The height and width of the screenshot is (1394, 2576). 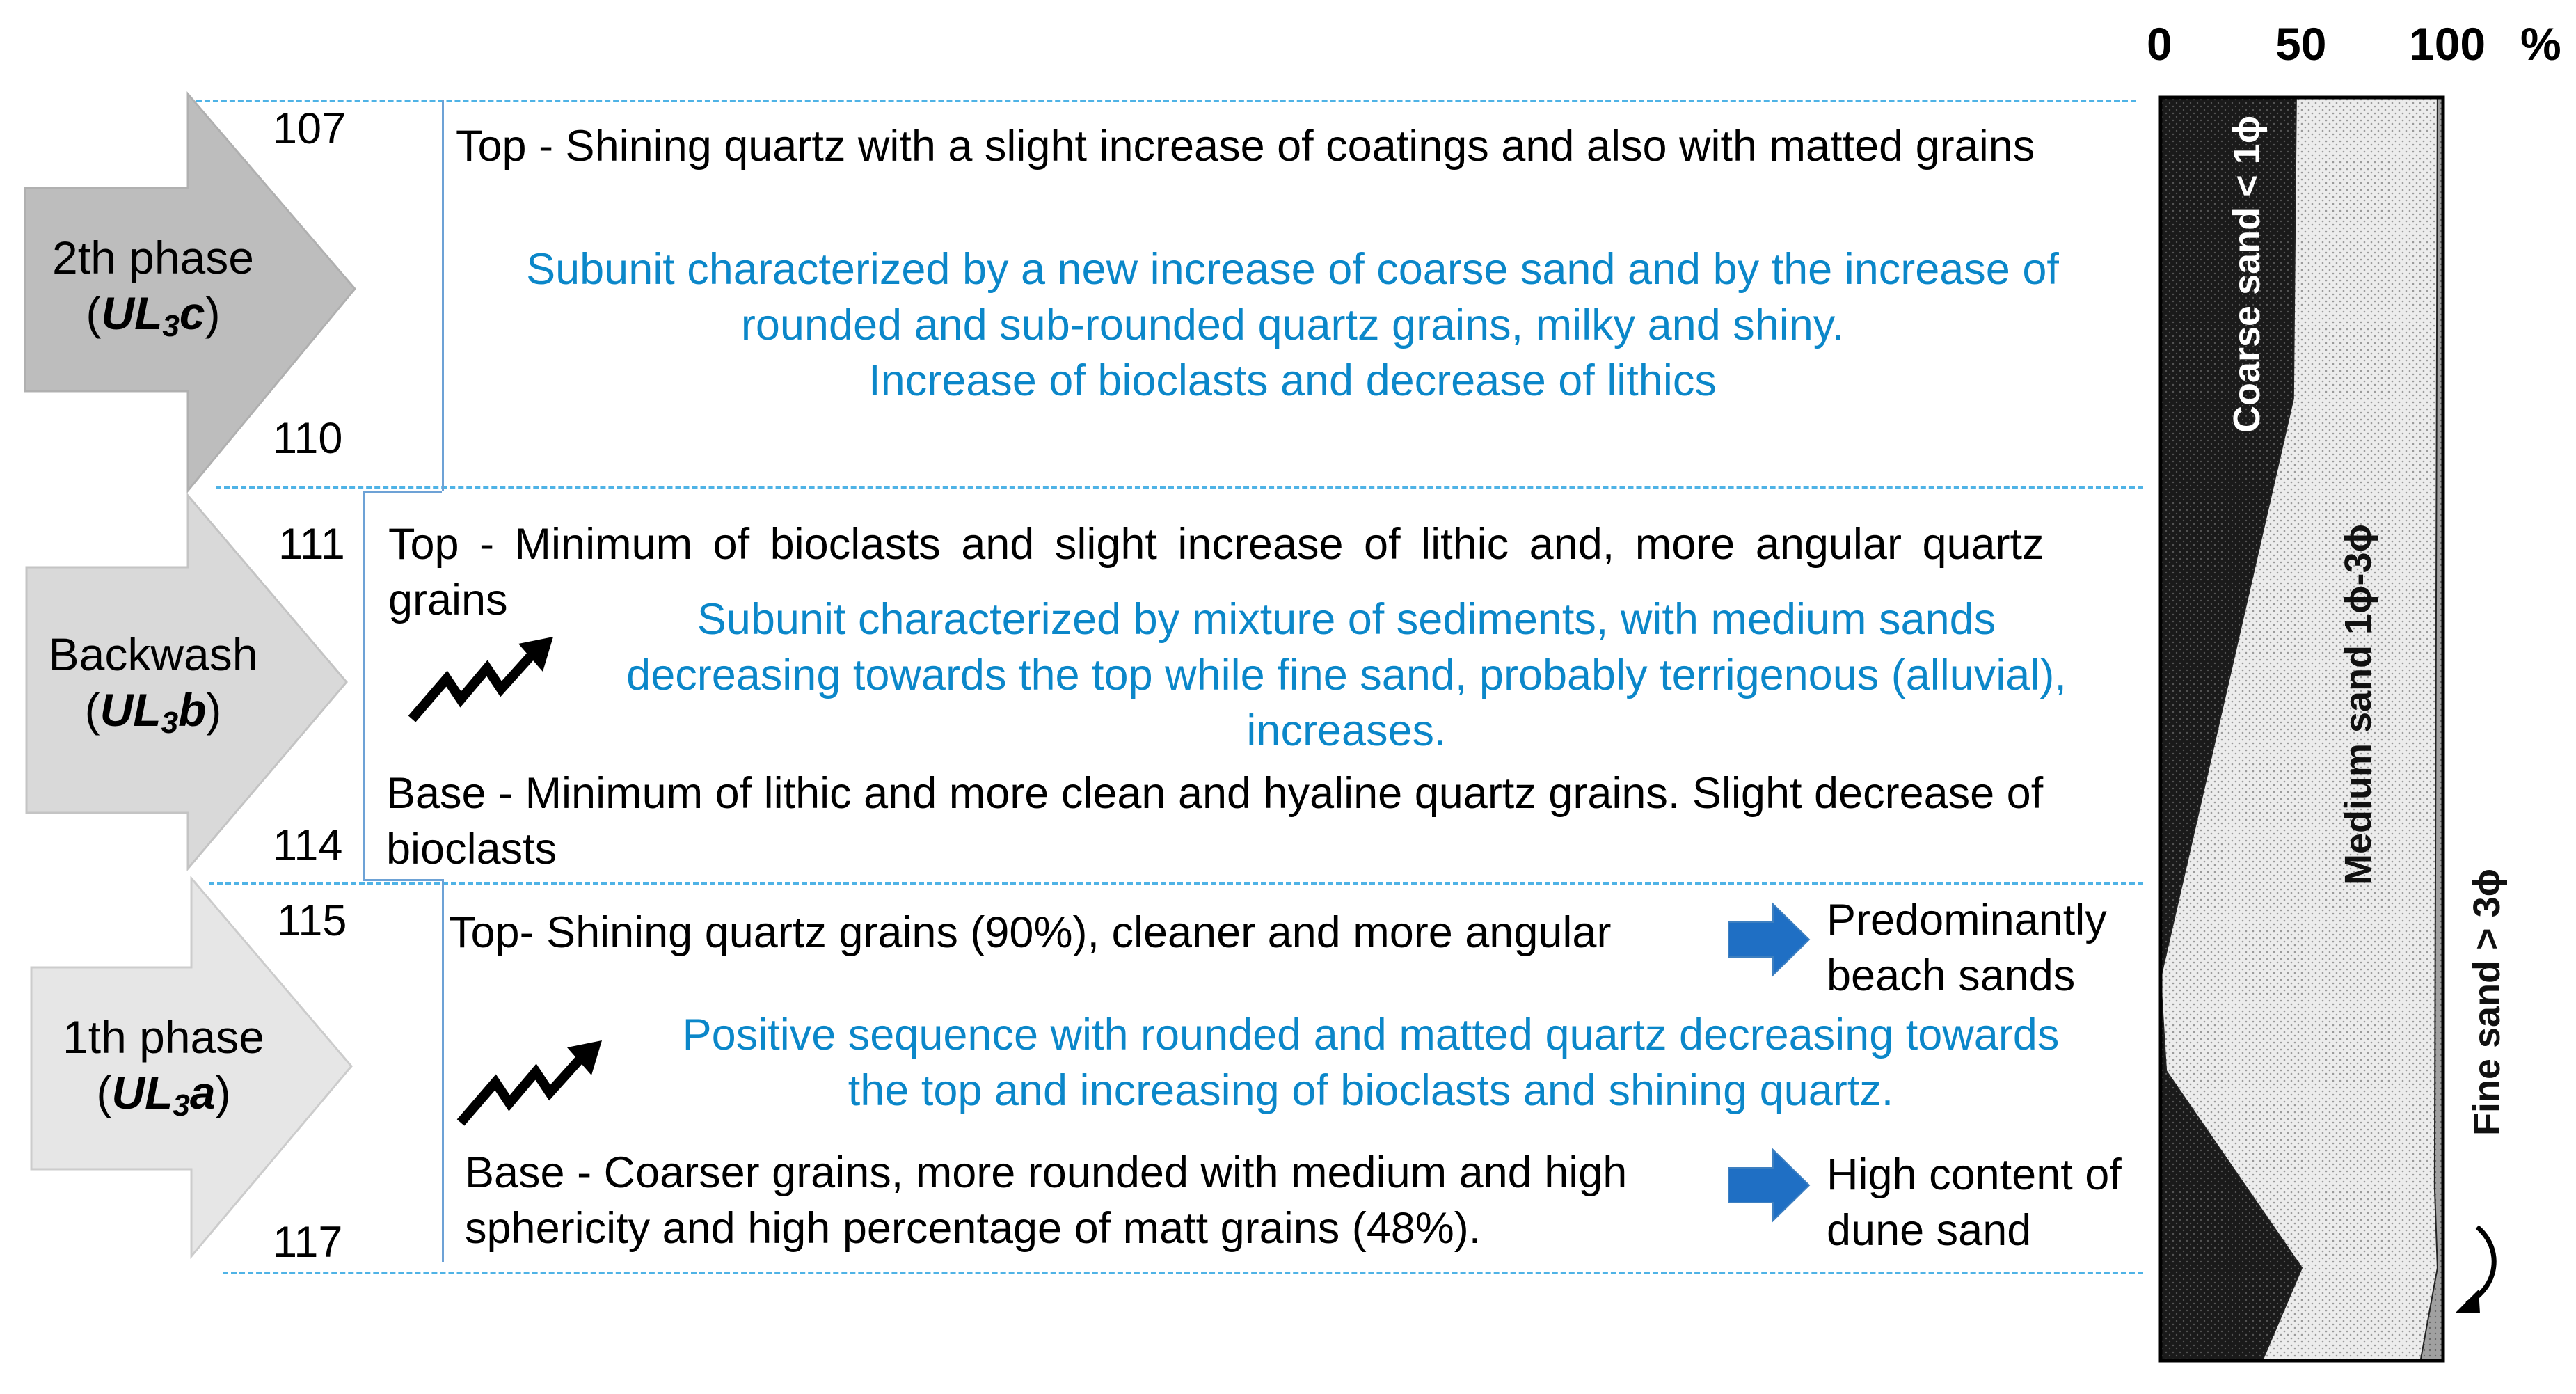 I want to click on section-b-summary-line-3: increases., so click(x=1346, y=730).